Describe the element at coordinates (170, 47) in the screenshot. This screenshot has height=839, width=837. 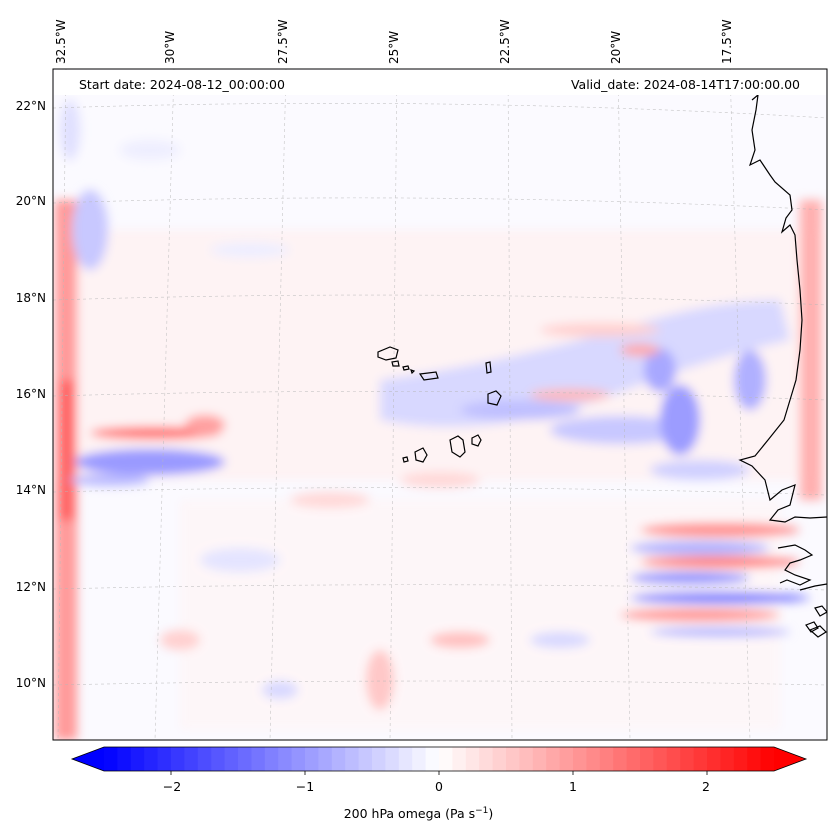
I see `lon-label-30w: 30°W` at that location.